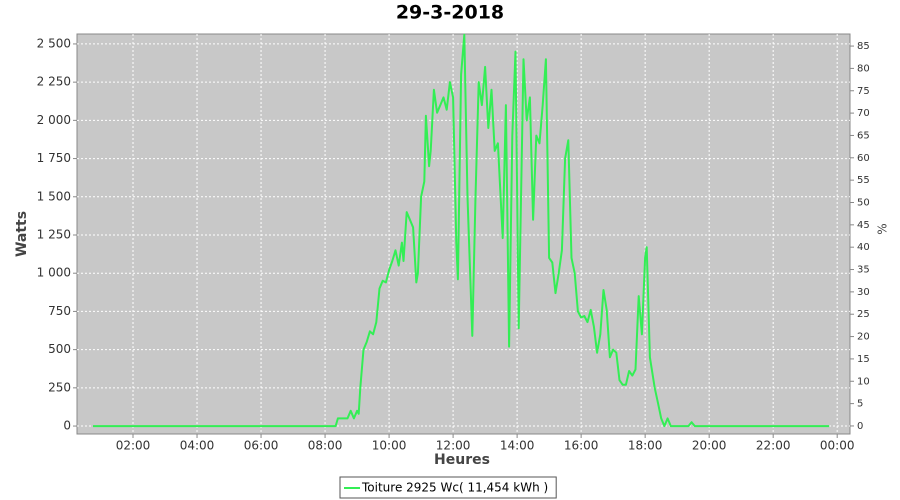 The height and width of the screenshot is (500, 900). Describe the element at coordinates (863, 46) in the screenshot. I see `y2-tick-label: 85` at that location.